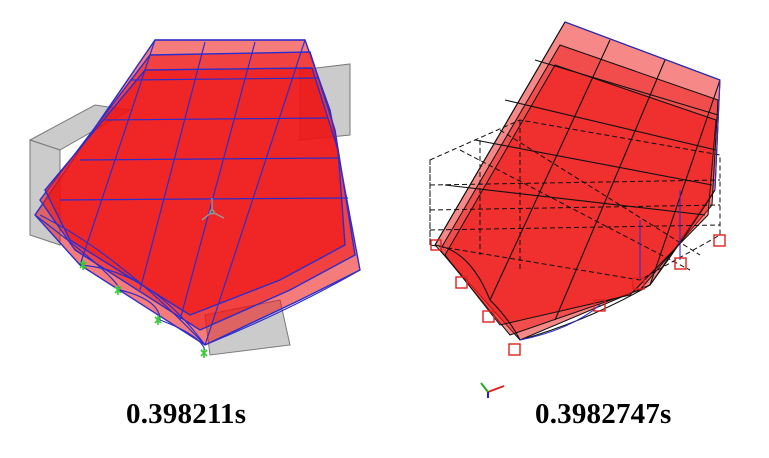  What do you see at coordinates (575, 200) in the screenshot?
I see `right-undeformed-frame` at bounding box center [575, 200].